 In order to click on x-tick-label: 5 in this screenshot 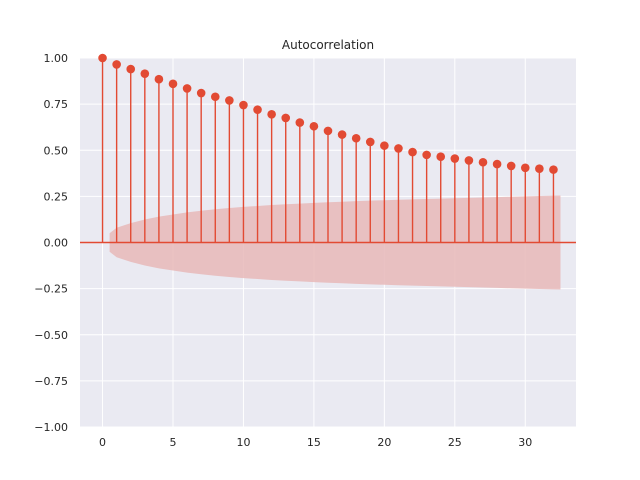, I will do `click(173, 442)`.